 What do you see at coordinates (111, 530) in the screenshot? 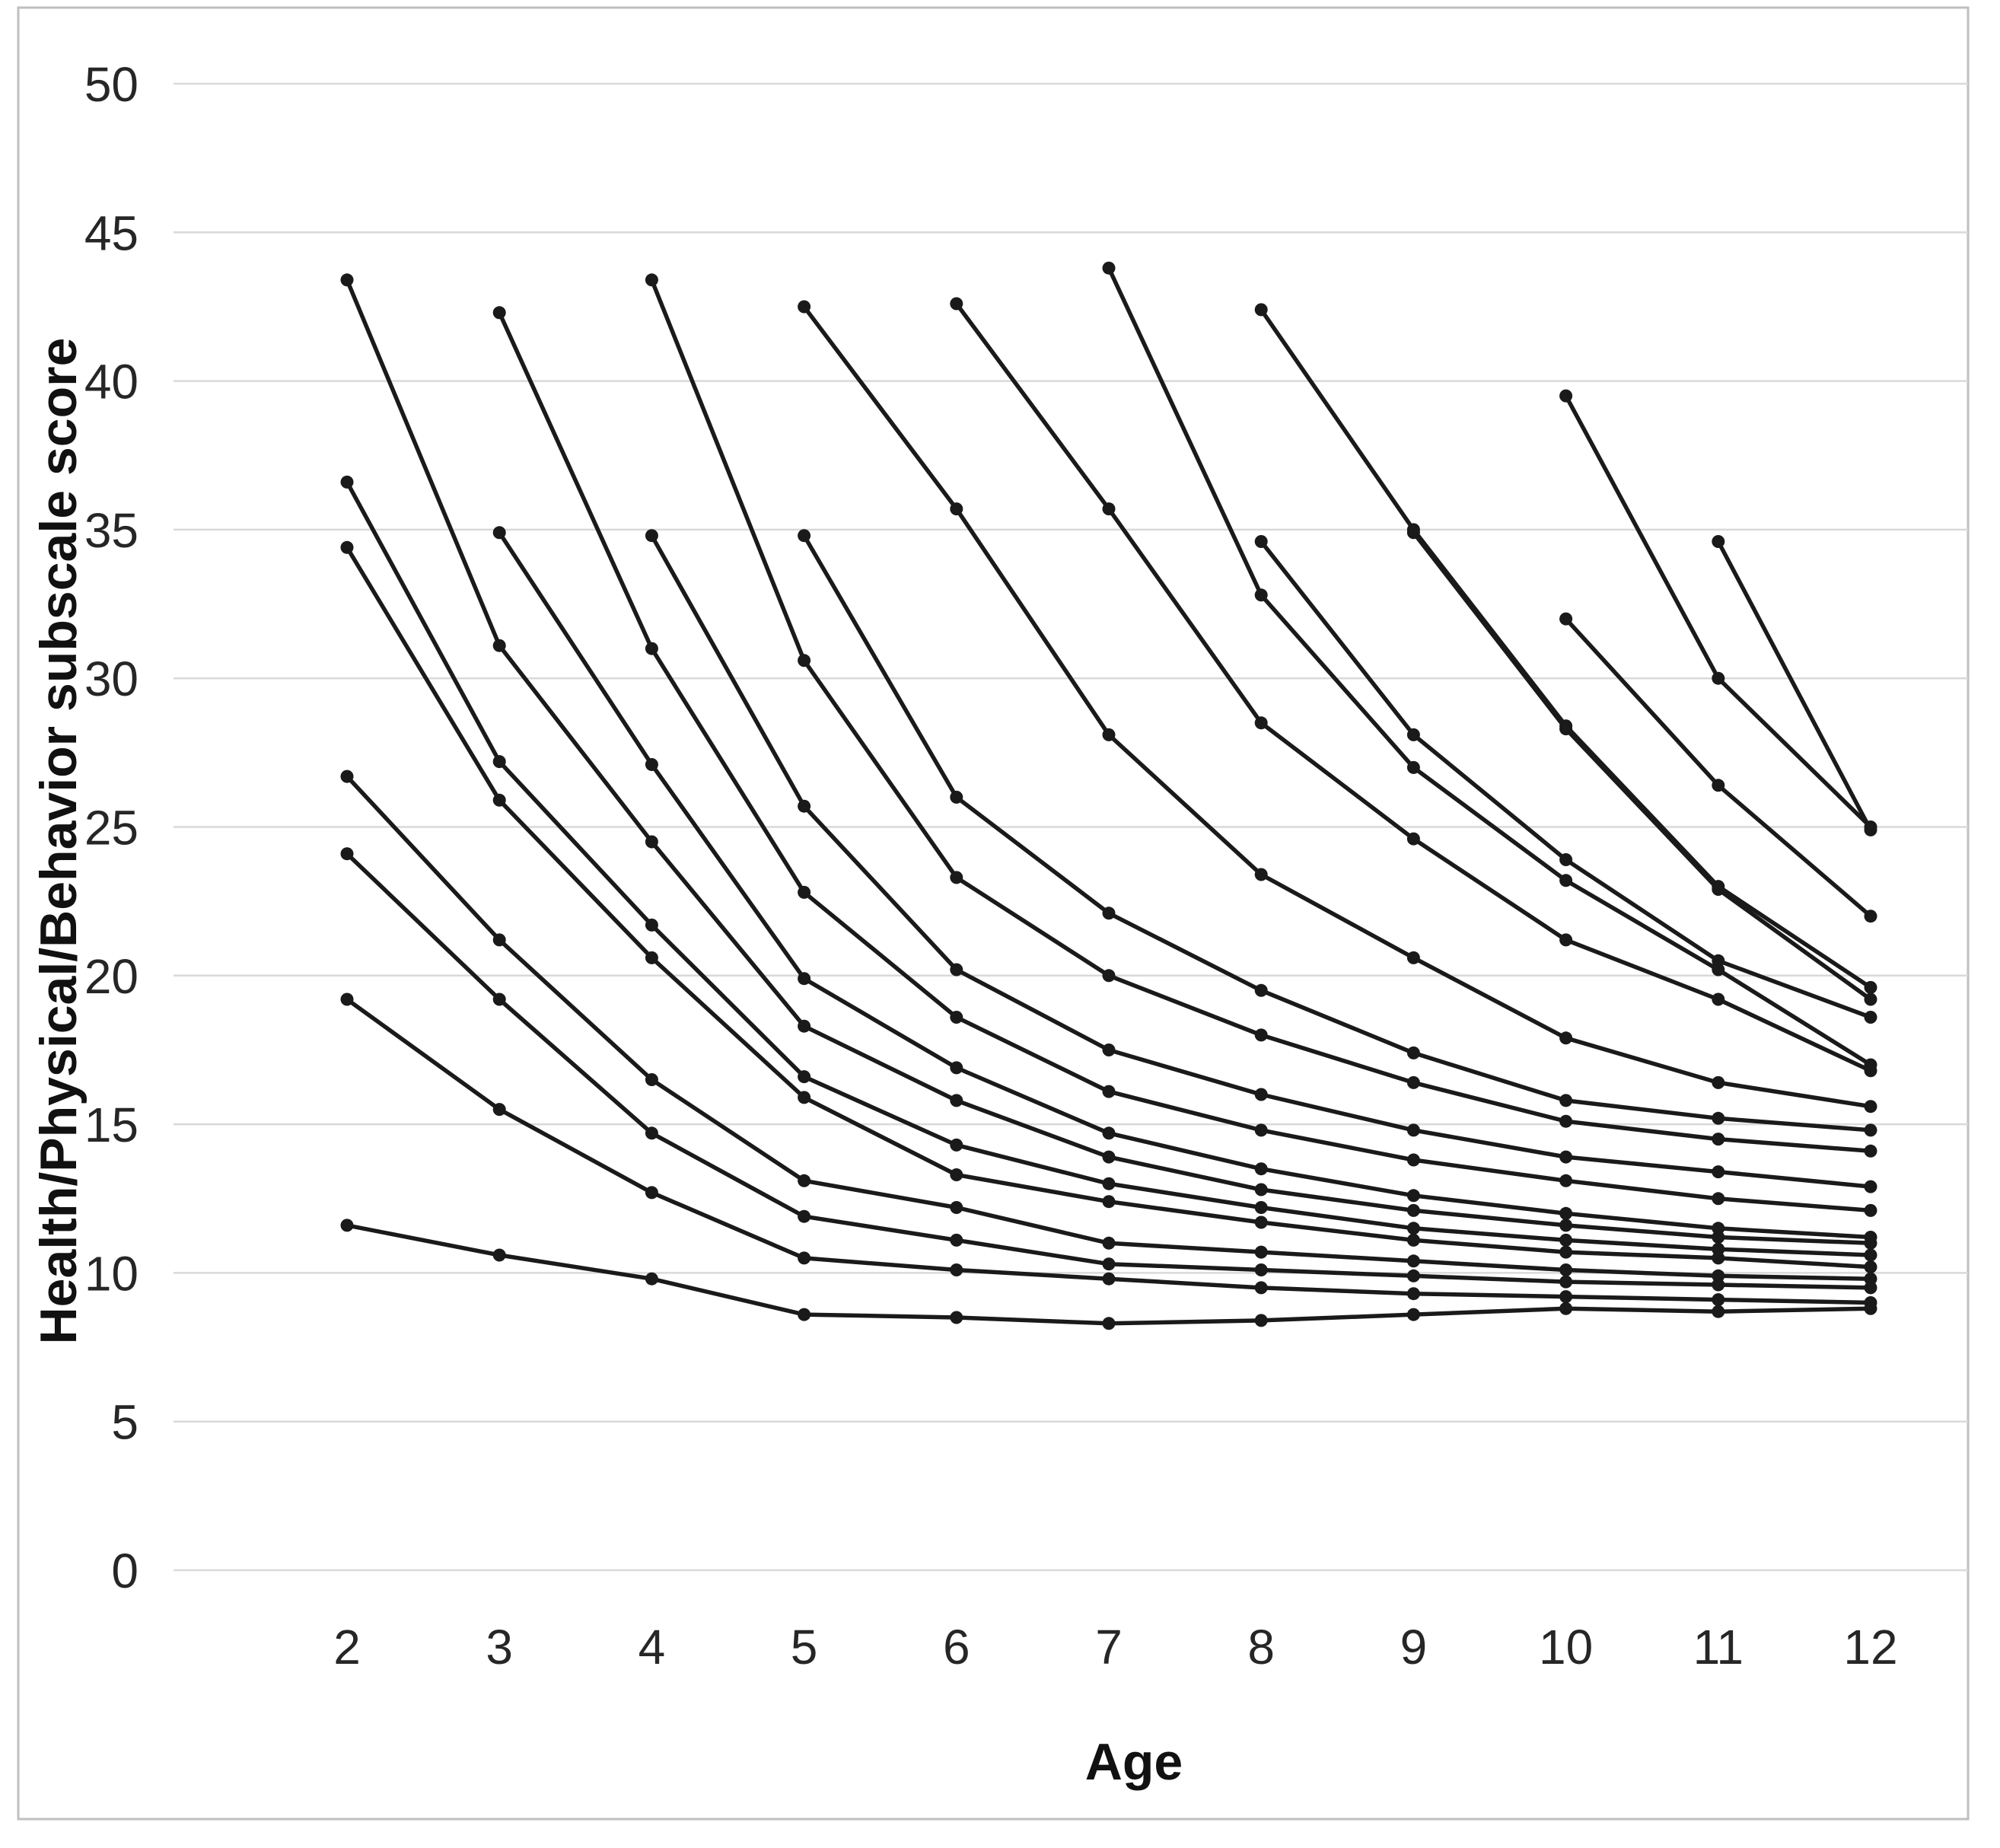
I see `y-tick-label: 35` at bounding box center [111, 530].